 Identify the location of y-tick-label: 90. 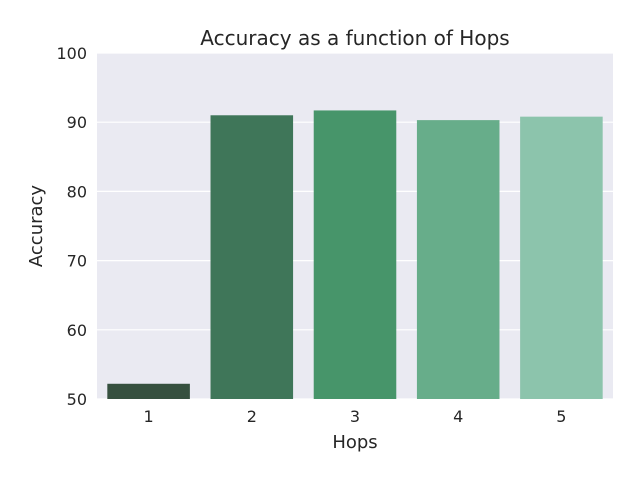
(77, 122).